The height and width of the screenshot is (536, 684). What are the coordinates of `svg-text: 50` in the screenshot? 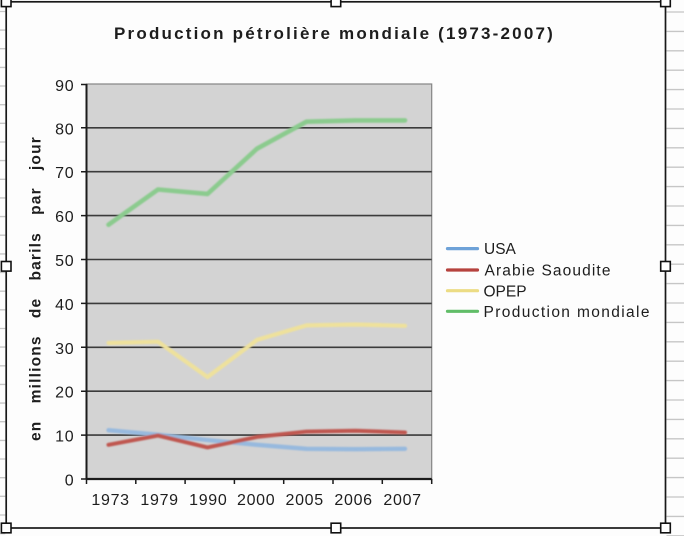 It's located at (64, 261).